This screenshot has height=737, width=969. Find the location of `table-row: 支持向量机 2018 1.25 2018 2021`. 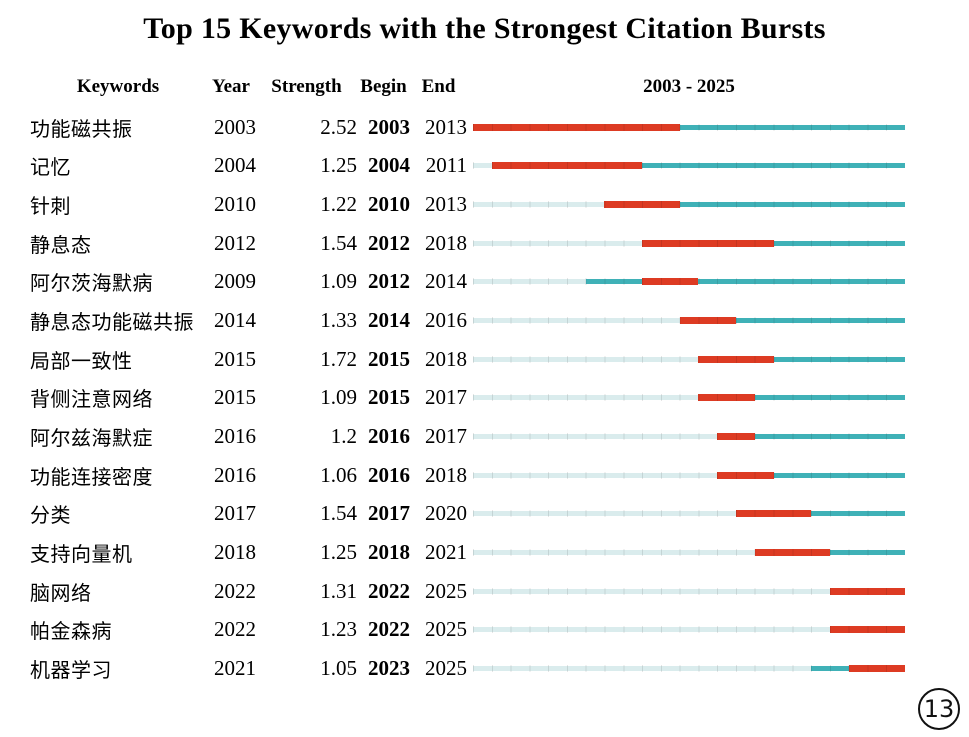

table-row: 支持向量机 2018 1.25 2018 2021 is located at coordinates (484, 552).